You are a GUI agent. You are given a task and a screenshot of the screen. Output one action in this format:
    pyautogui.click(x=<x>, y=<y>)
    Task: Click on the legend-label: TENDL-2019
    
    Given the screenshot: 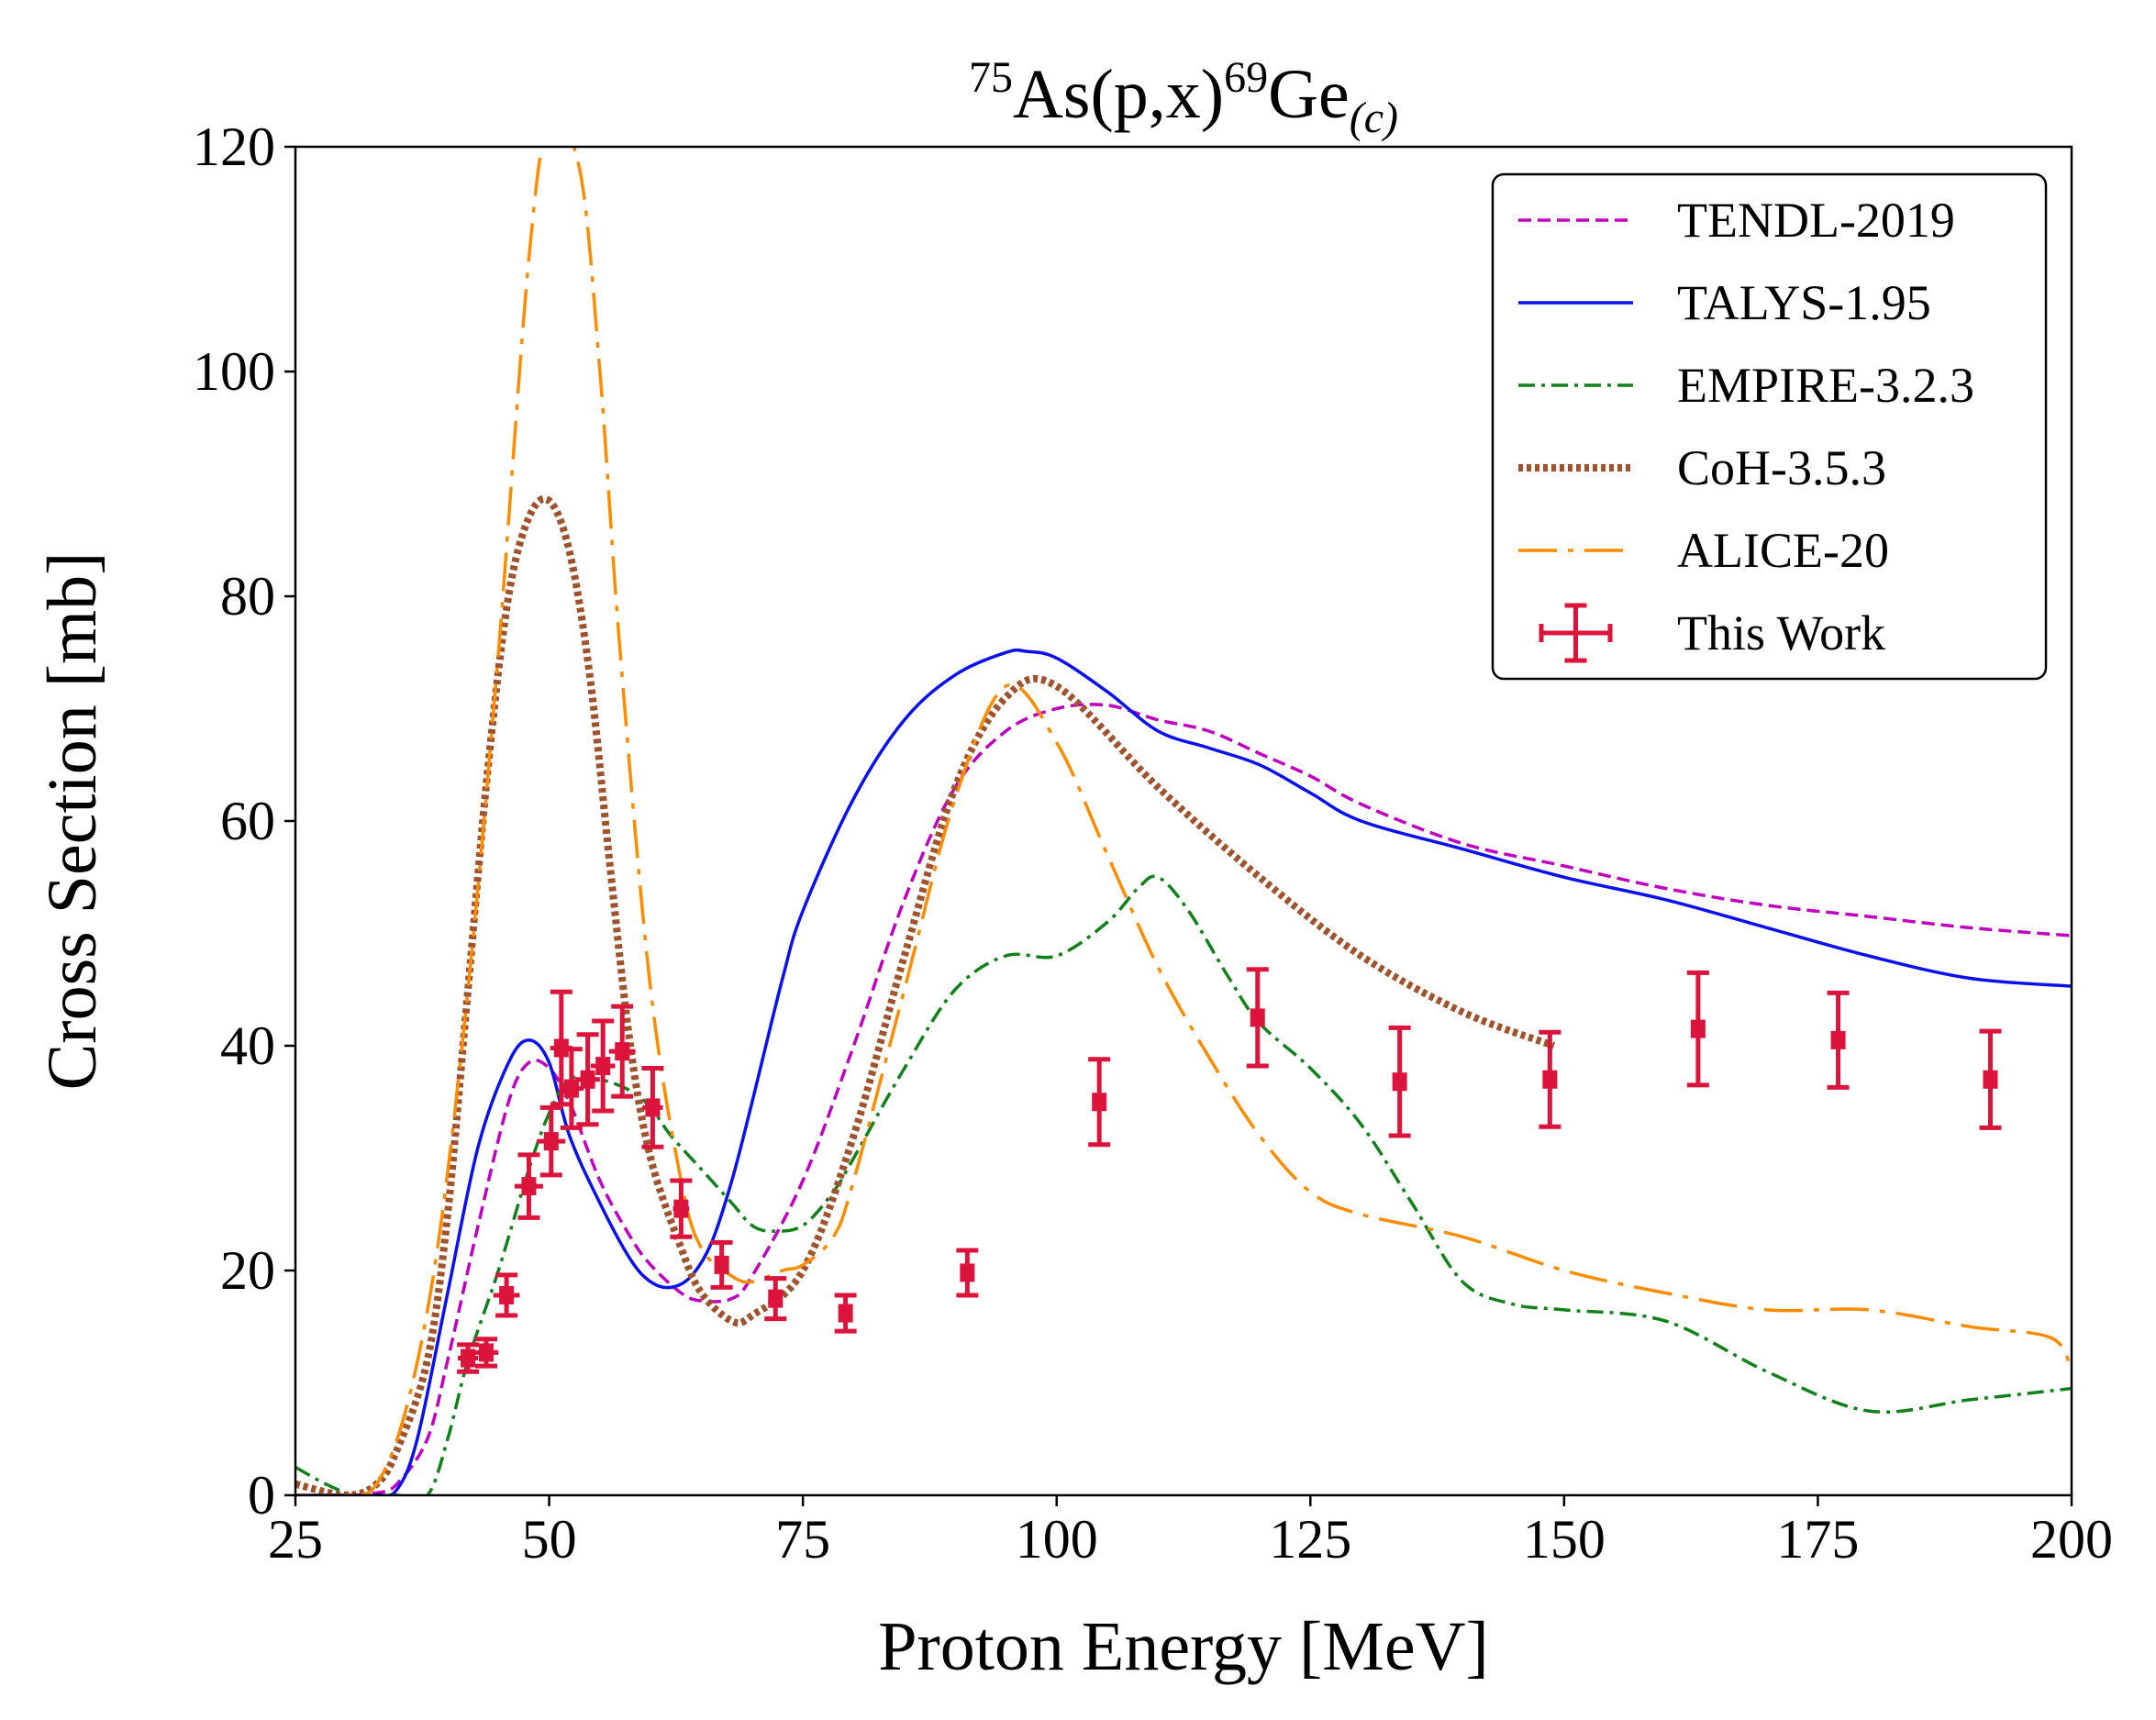 What is the action you would take?
    pyautogui.click(x=1816, y=220)
    